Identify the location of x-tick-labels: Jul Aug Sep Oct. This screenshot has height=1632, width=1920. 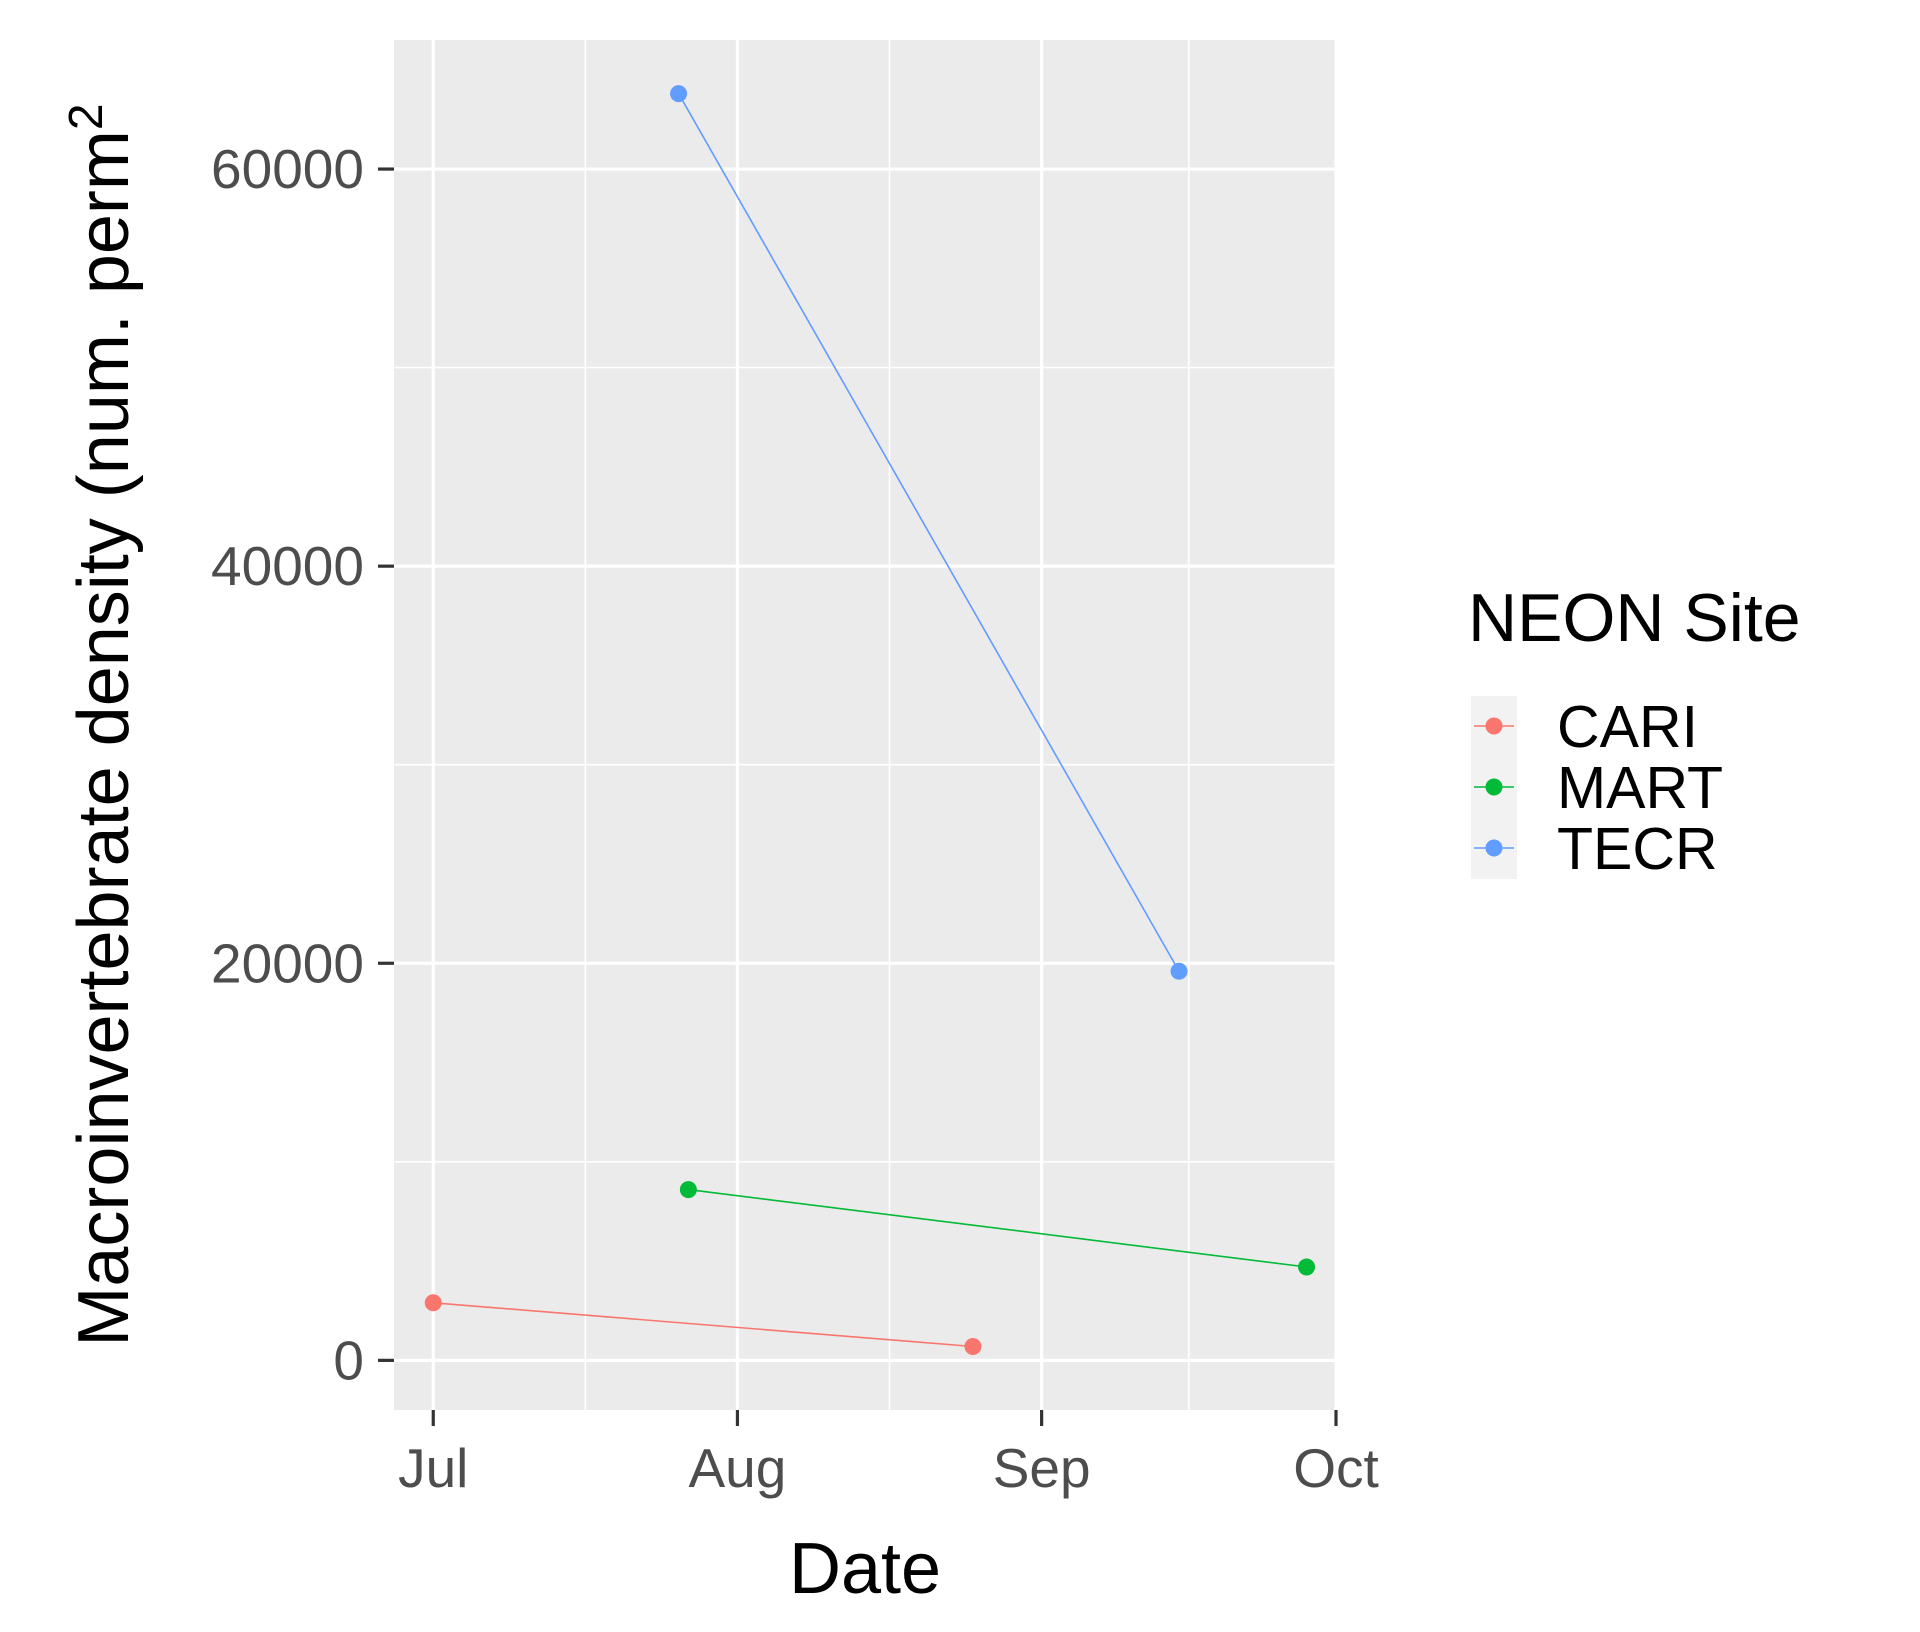
(888, 1468).